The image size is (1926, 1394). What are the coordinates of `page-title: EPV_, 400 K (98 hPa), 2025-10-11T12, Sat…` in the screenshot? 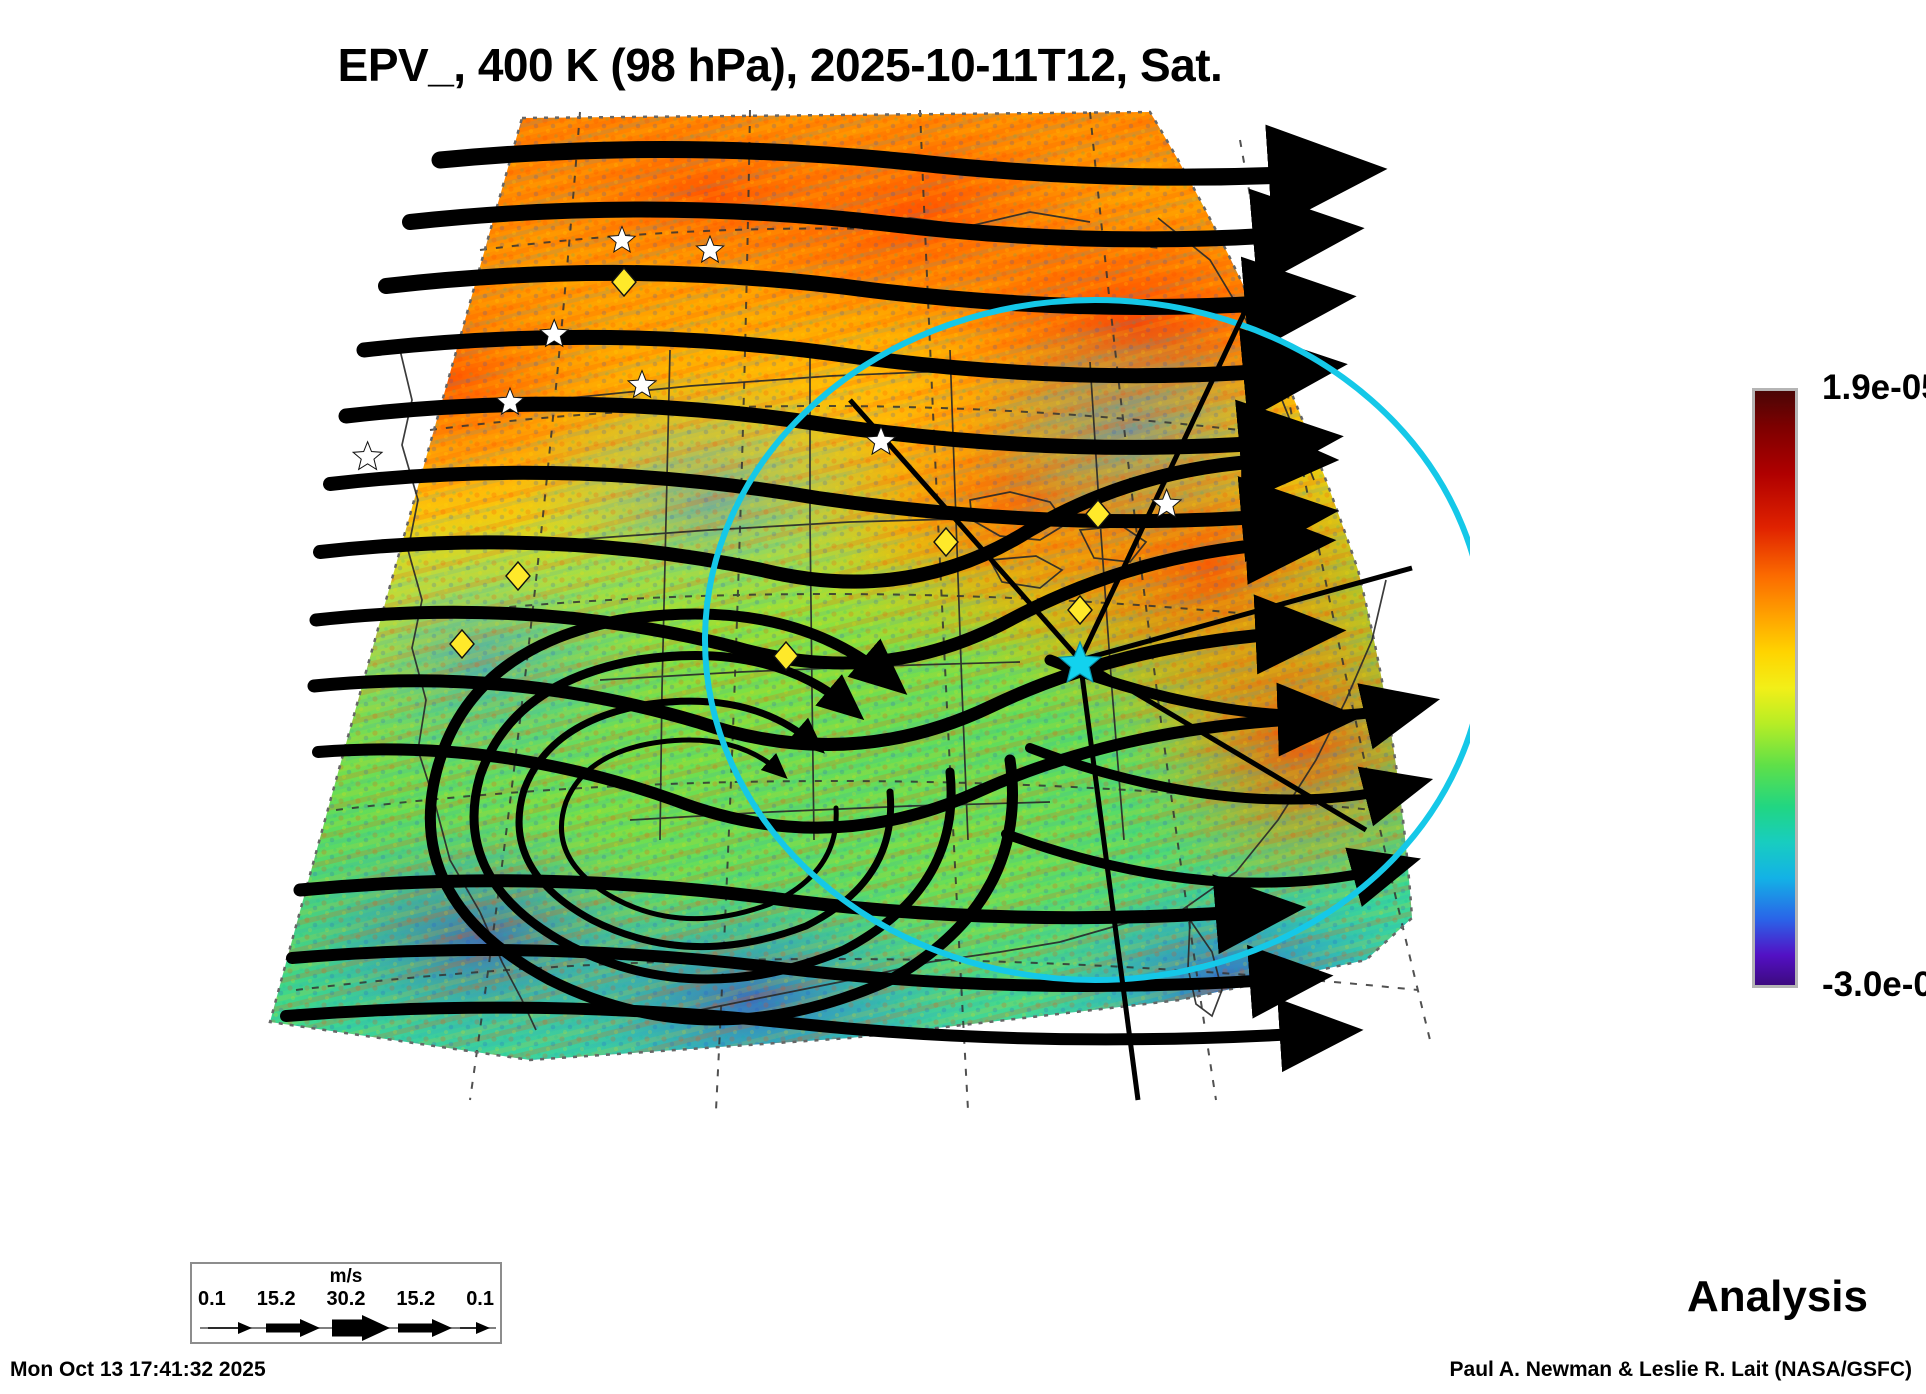 It's located at (780, 65).